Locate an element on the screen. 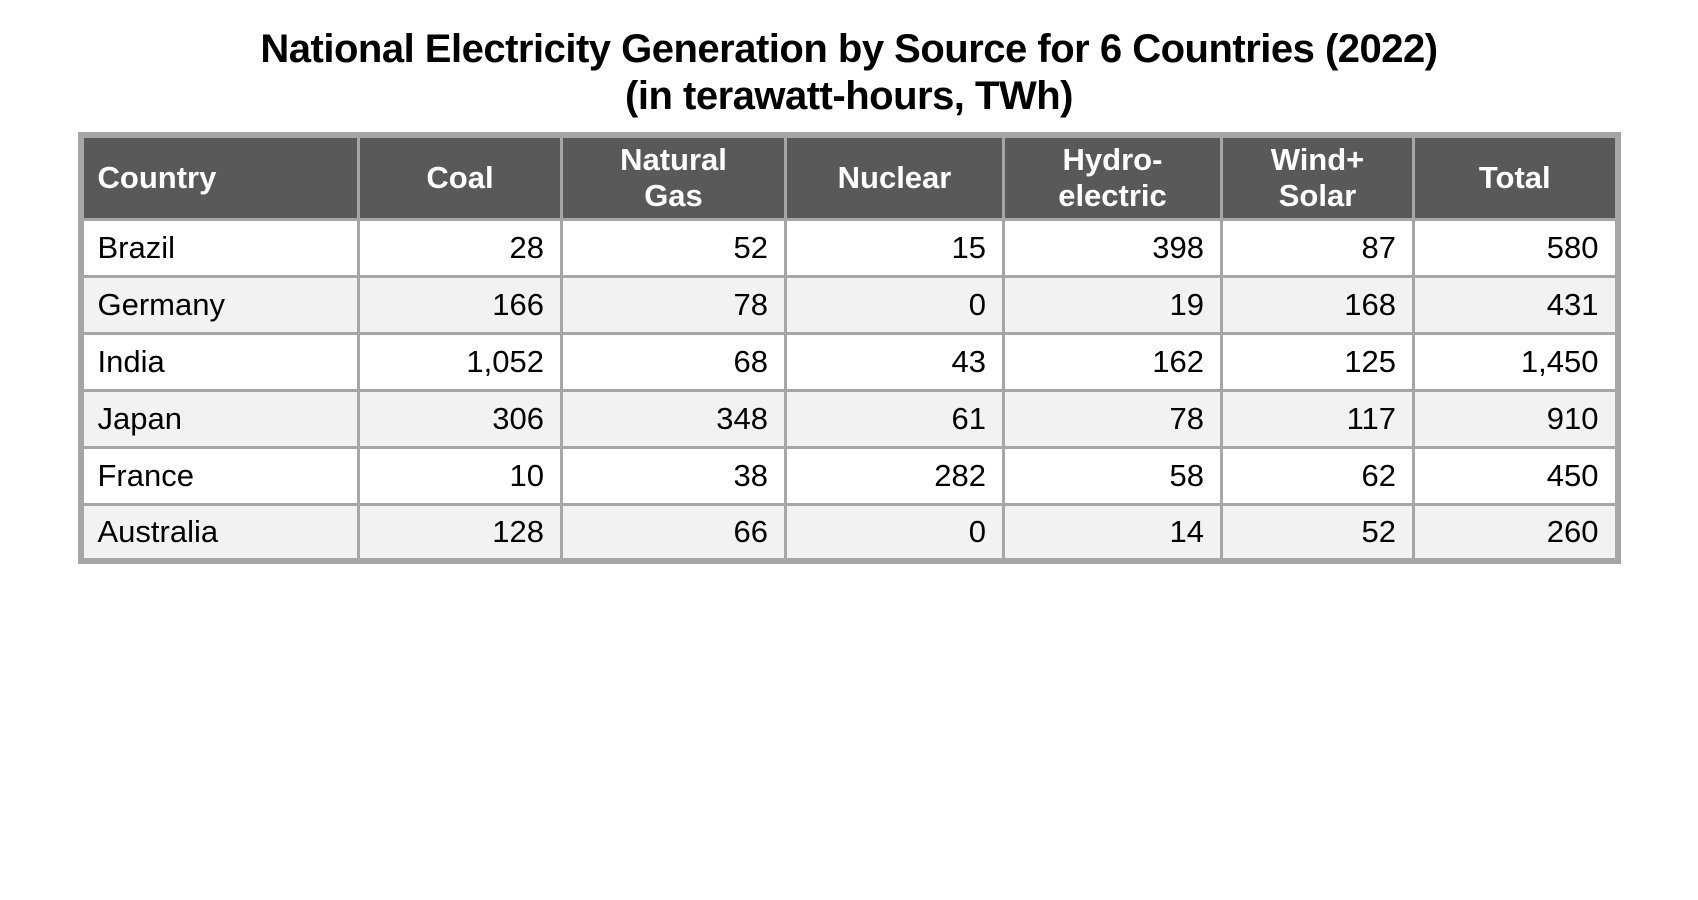 Image resolution: width=1698 pixels, height=900 pixels. col-header-natural-gas: Natural Gas is located at coordinates (673, 177).